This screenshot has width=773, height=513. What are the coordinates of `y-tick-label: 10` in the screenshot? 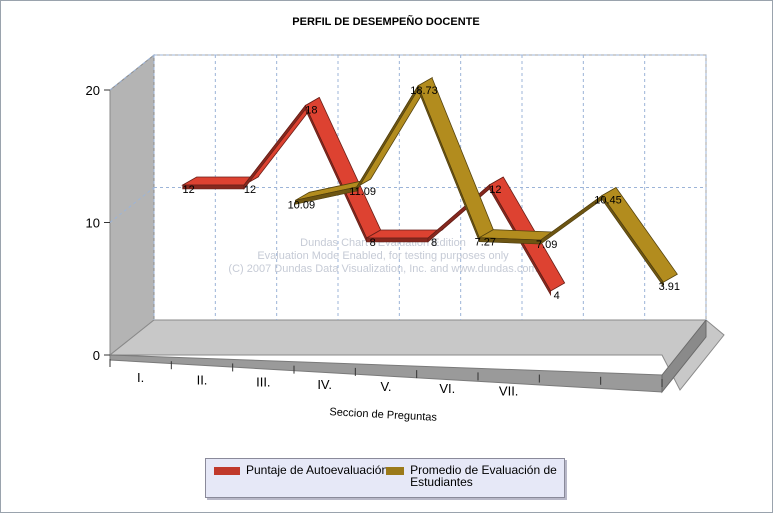 It's located at (93, 223).